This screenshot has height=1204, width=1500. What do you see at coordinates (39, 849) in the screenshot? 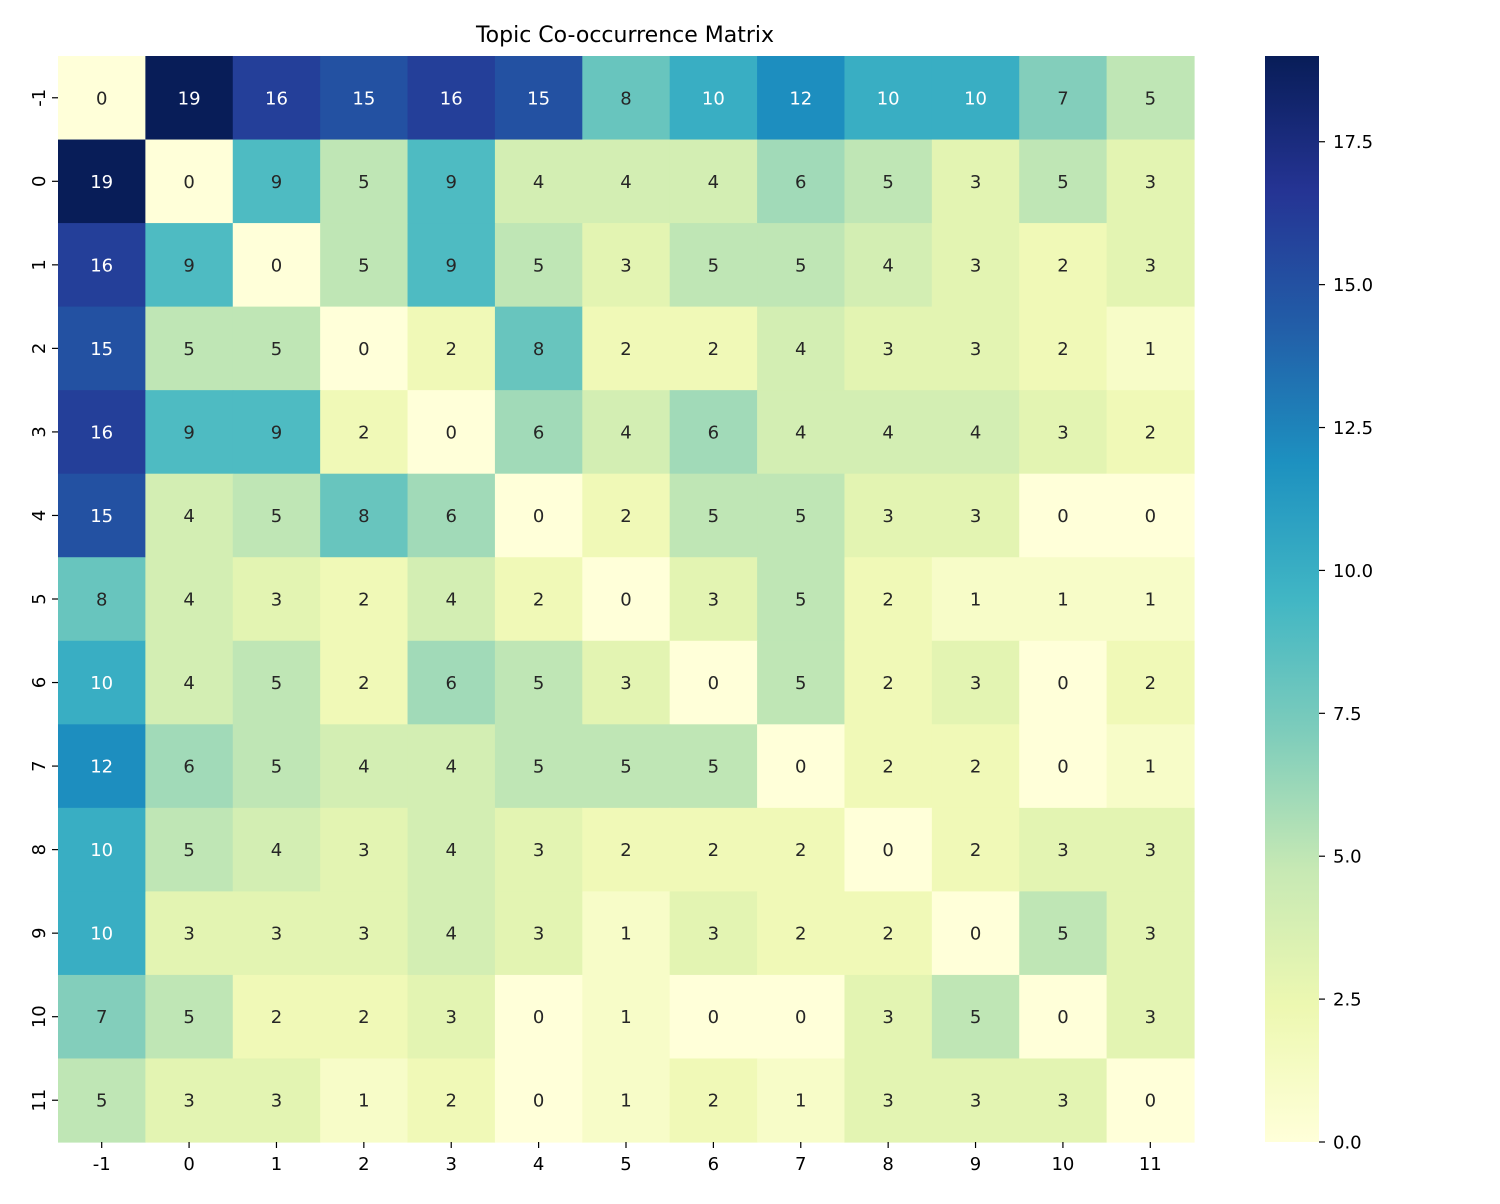
I see `y-tick-label: 8` at bounding box center [39, 849].